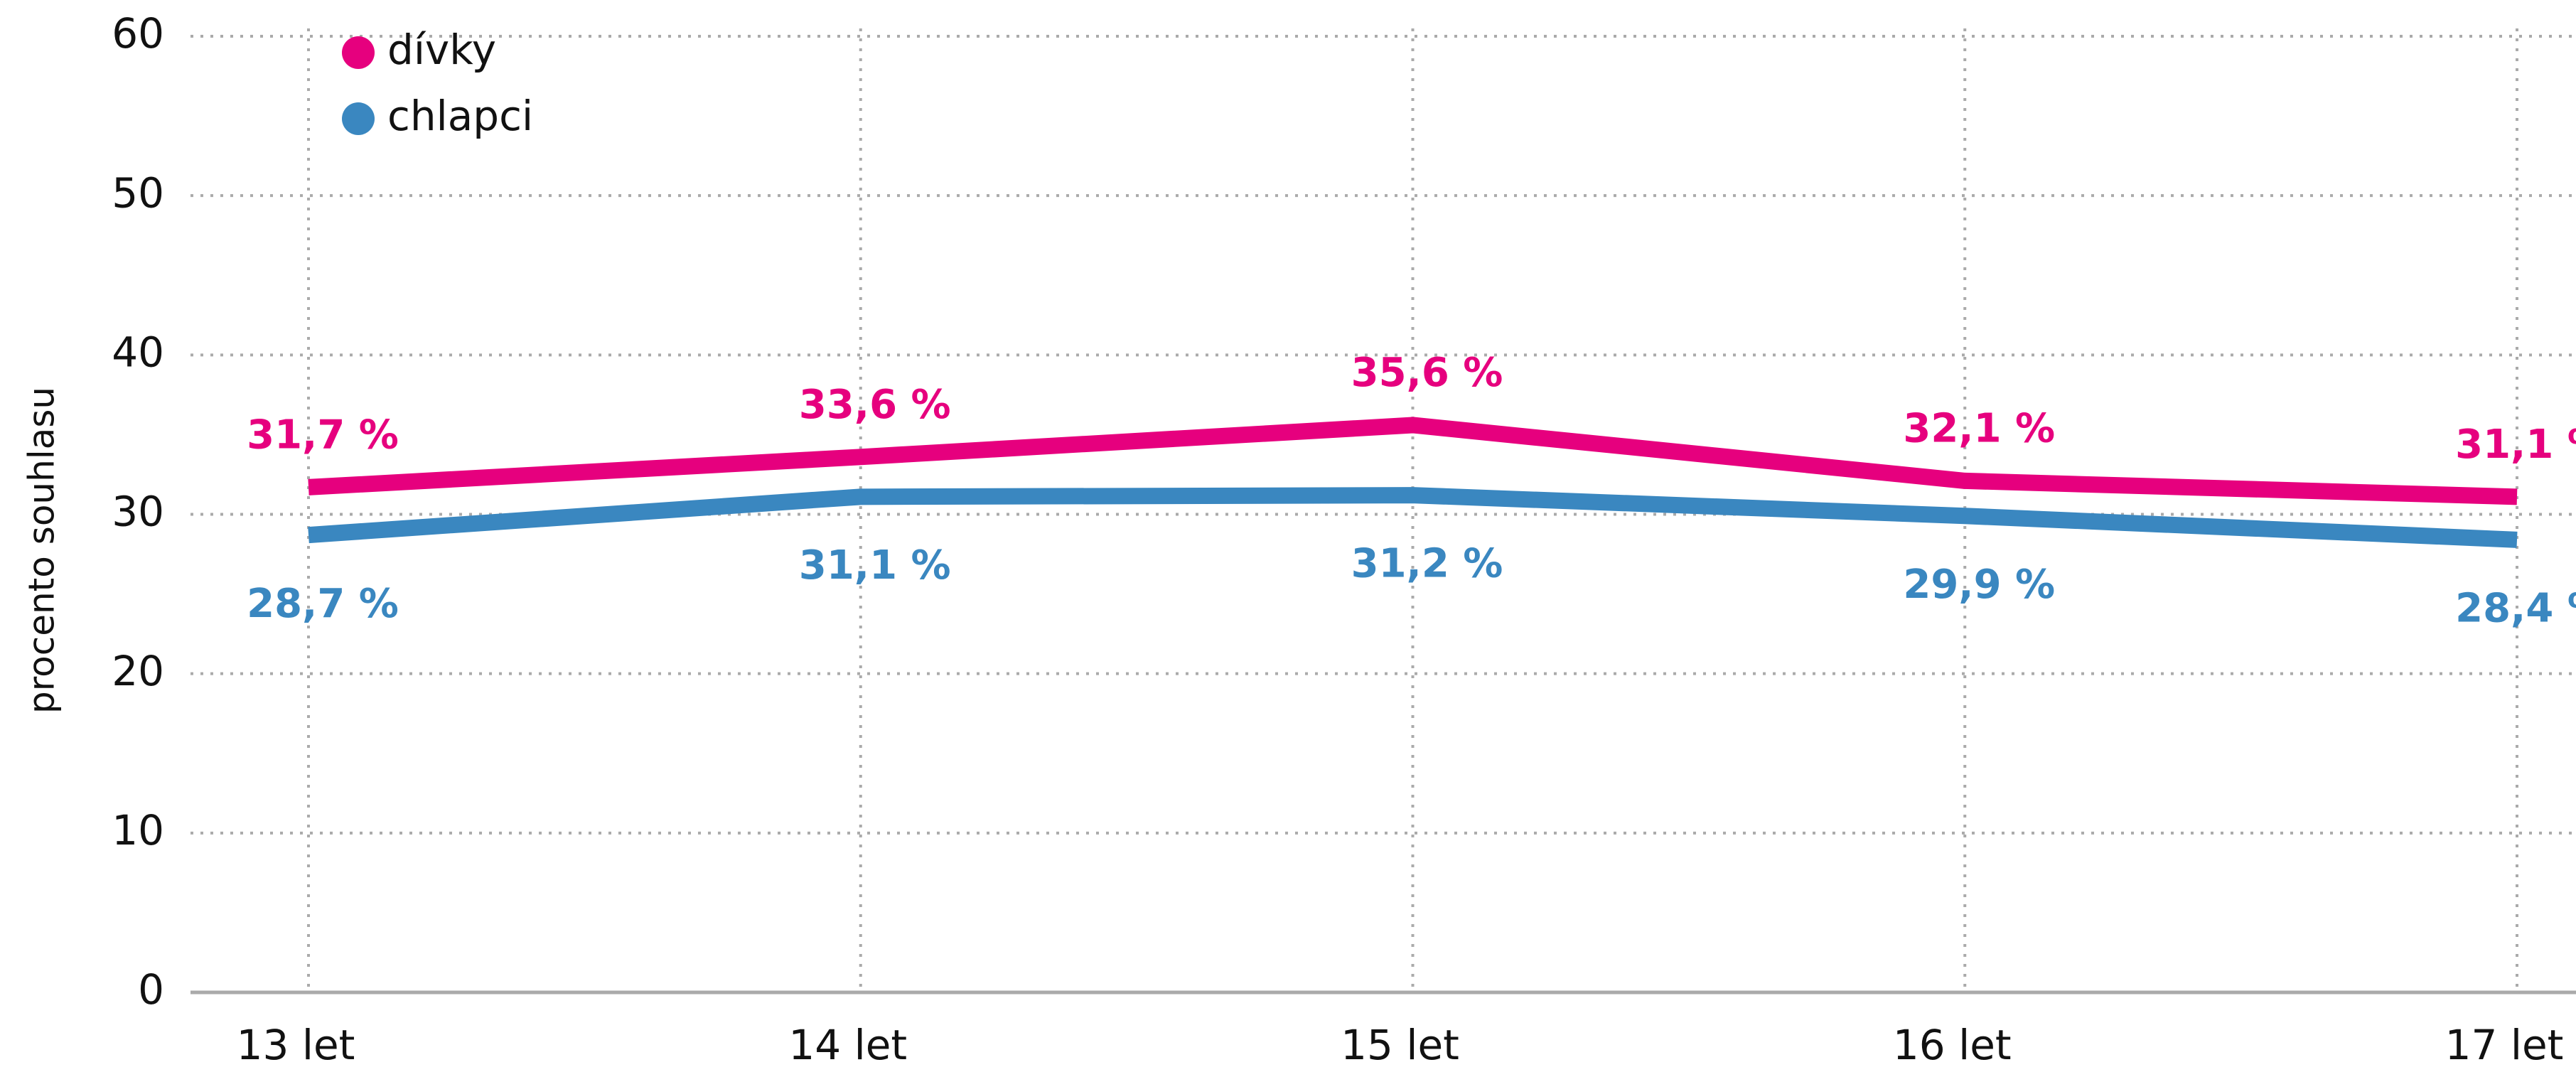 Image resolution: width=2576 pixels, height=1072 pixels. I want to click on x-tick-label: 14 let, so click(847, 1045).